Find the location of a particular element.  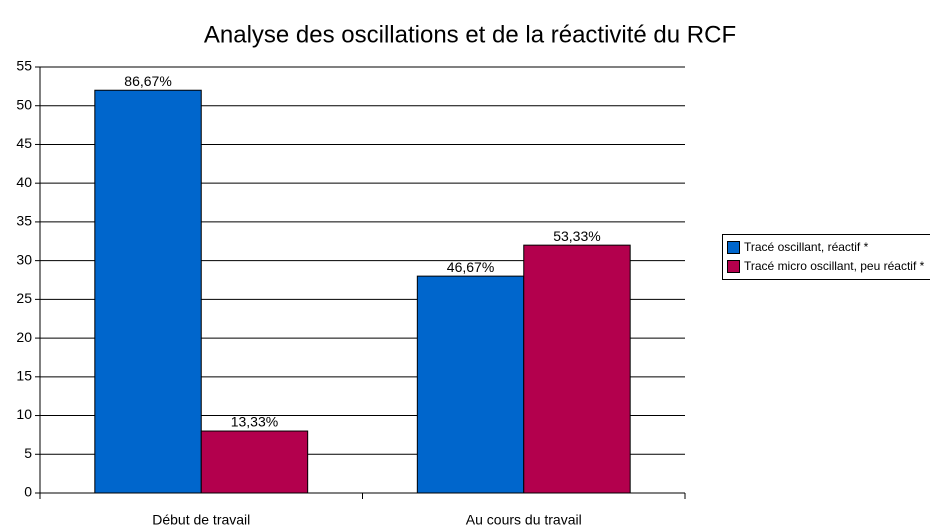

y-tick-label: 25 is located at coordinates (24, 298).